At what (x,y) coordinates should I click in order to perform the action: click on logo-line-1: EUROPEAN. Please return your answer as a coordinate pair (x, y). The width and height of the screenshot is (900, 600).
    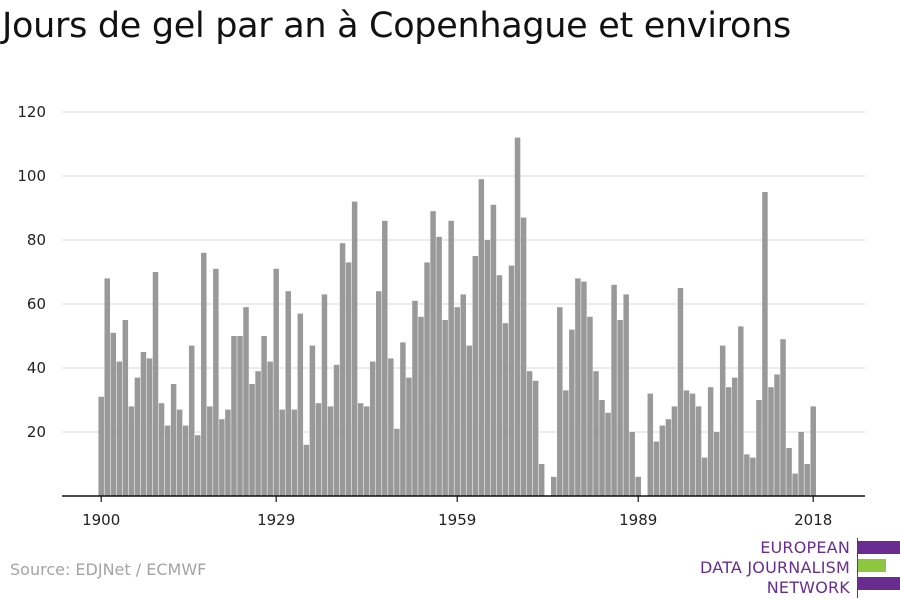
    Looking at the image, I should click on (805, 547).